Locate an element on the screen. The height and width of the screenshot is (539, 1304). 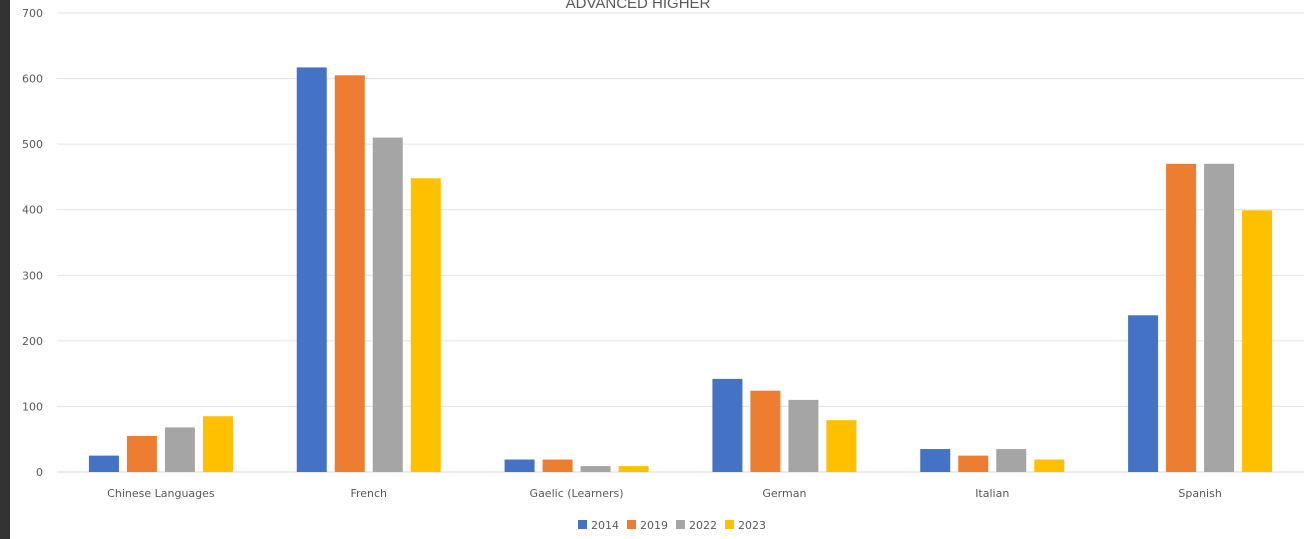
bar-2023-chinese-languages is located at coordinates (217, 444).